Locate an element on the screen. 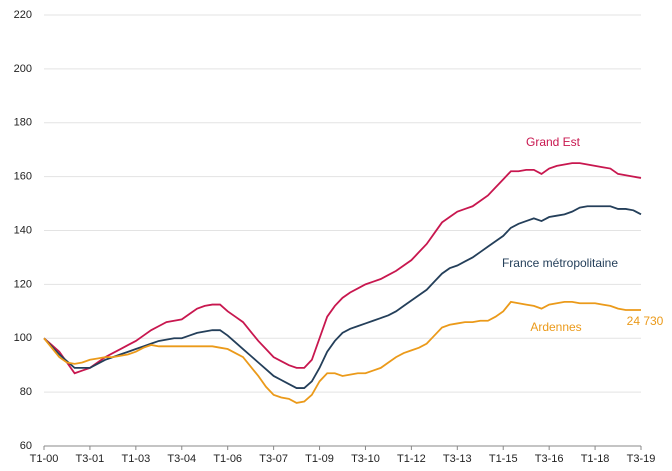  x-tick-label: T1-18 is located at coordinates (595, 459).